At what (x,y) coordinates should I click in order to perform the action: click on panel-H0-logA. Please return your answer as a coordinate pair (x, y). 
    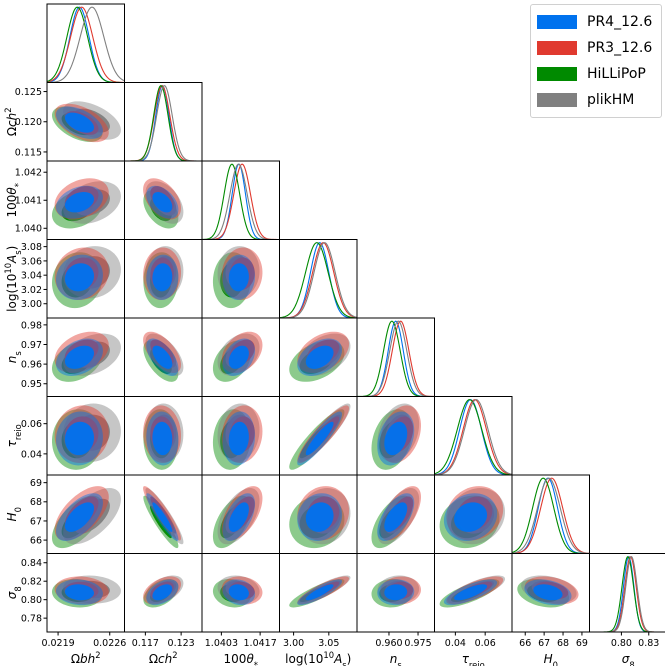
    Looking at the image, I should click on (318, 514).